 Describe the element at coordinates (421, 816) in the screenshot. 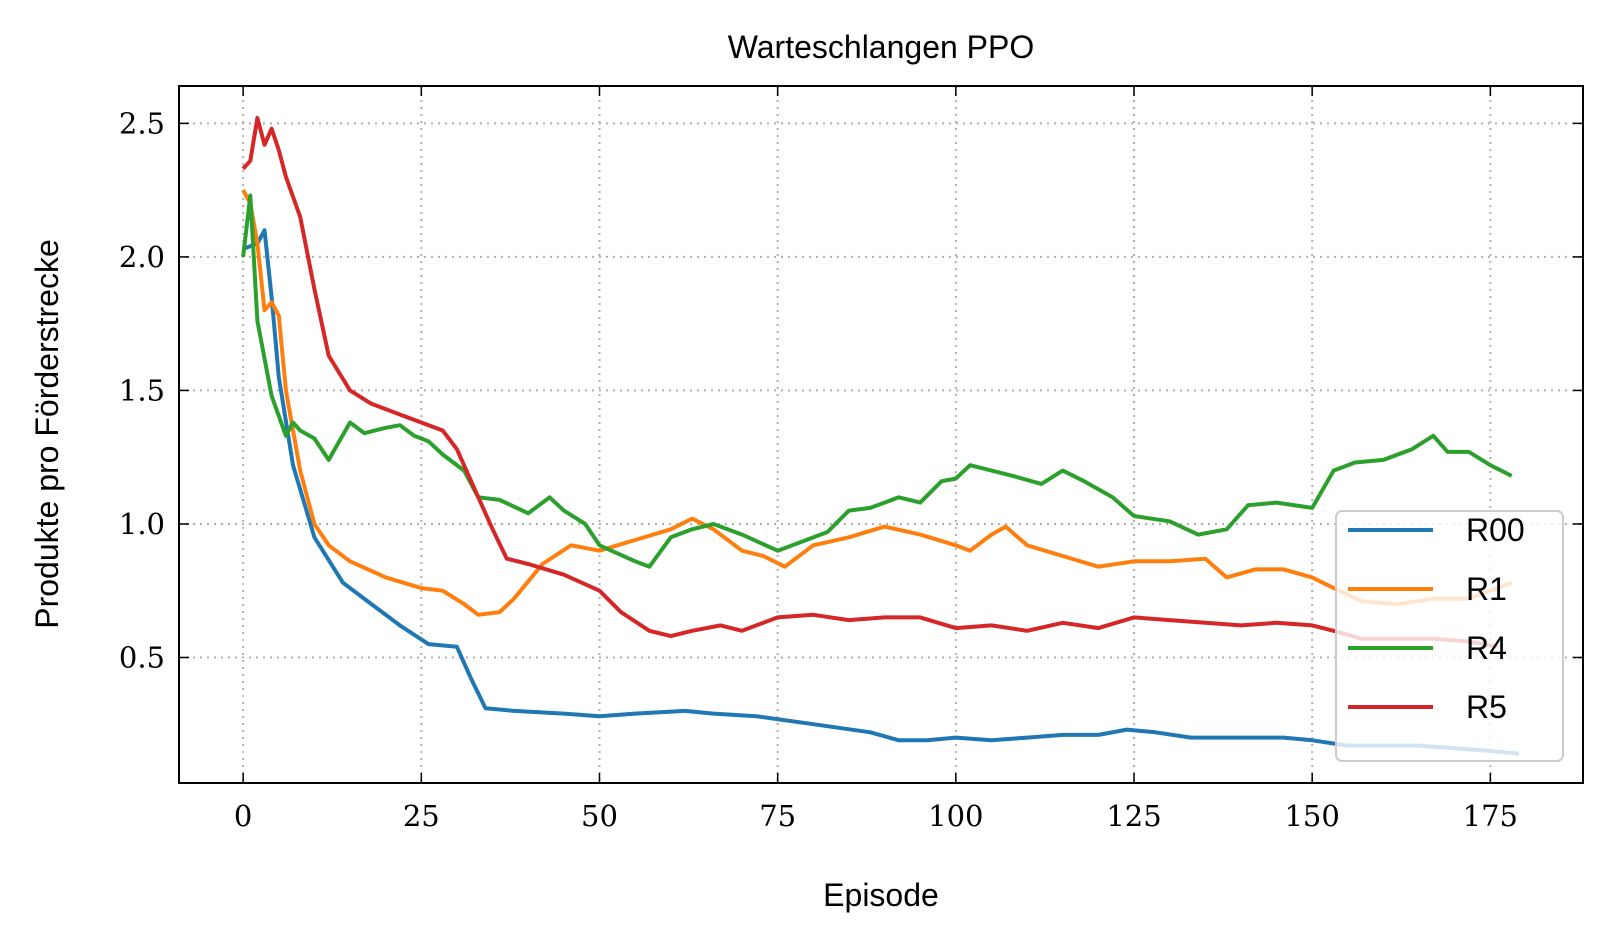

I see `x-tick-label: 25` at that location.